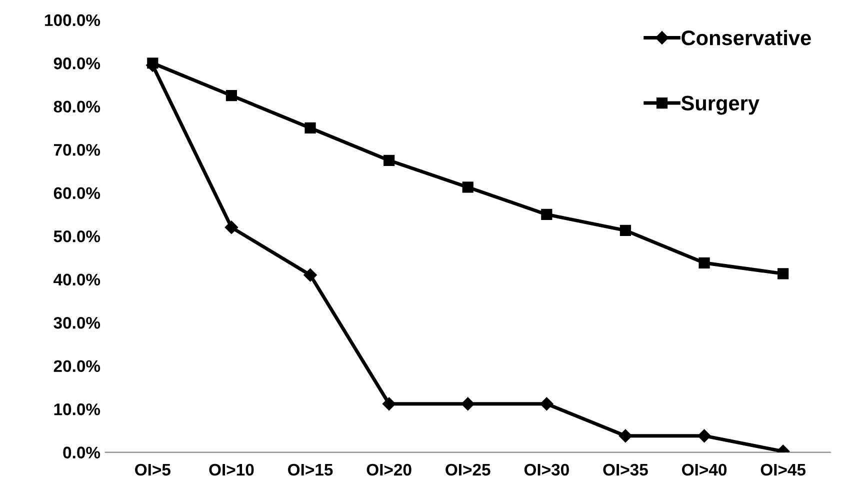 The height and width of the screenshot is (497, 843). What do you see at coordinates (746, 38) in the screenshot?
I see `legend-label: Conservative` at bounding box center [746, 38].